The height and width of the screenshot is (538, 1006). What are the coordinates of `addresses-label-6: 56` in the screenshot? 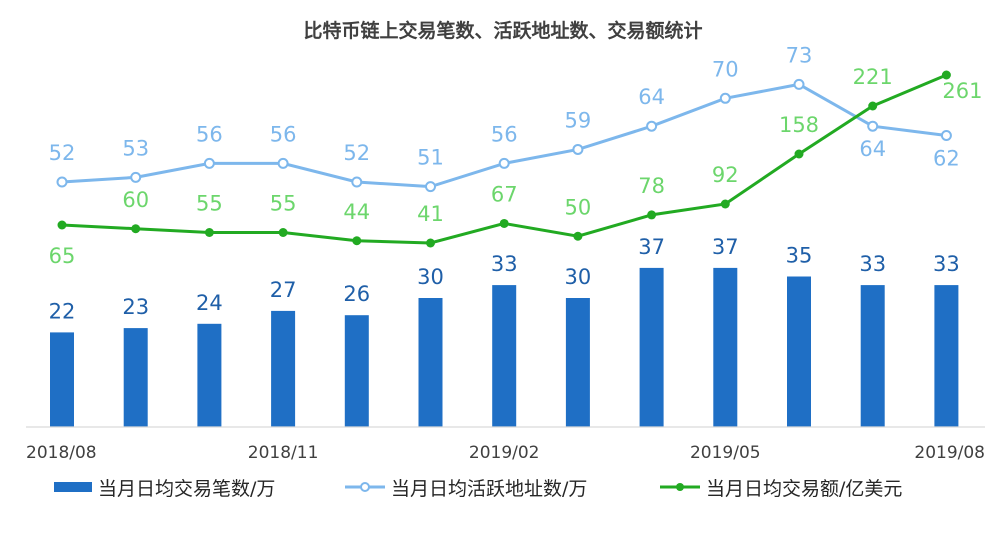 It's located at (504, 134).